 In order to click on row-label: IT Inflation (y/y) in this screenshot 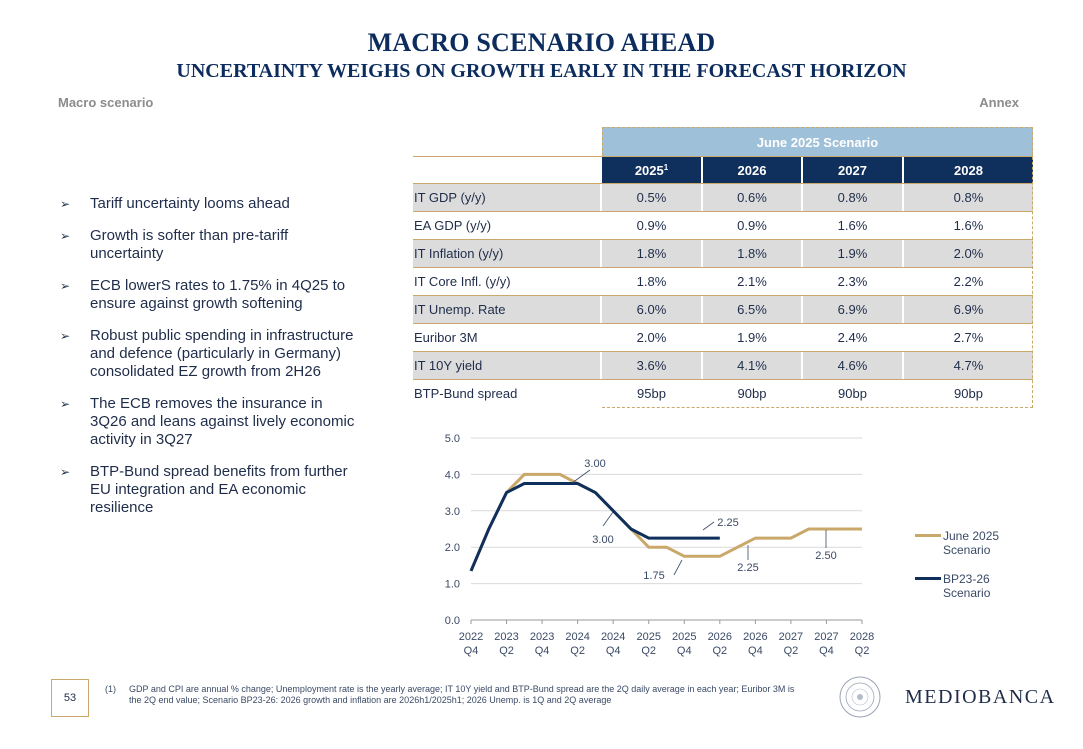, I will do `click(459, 253)`.